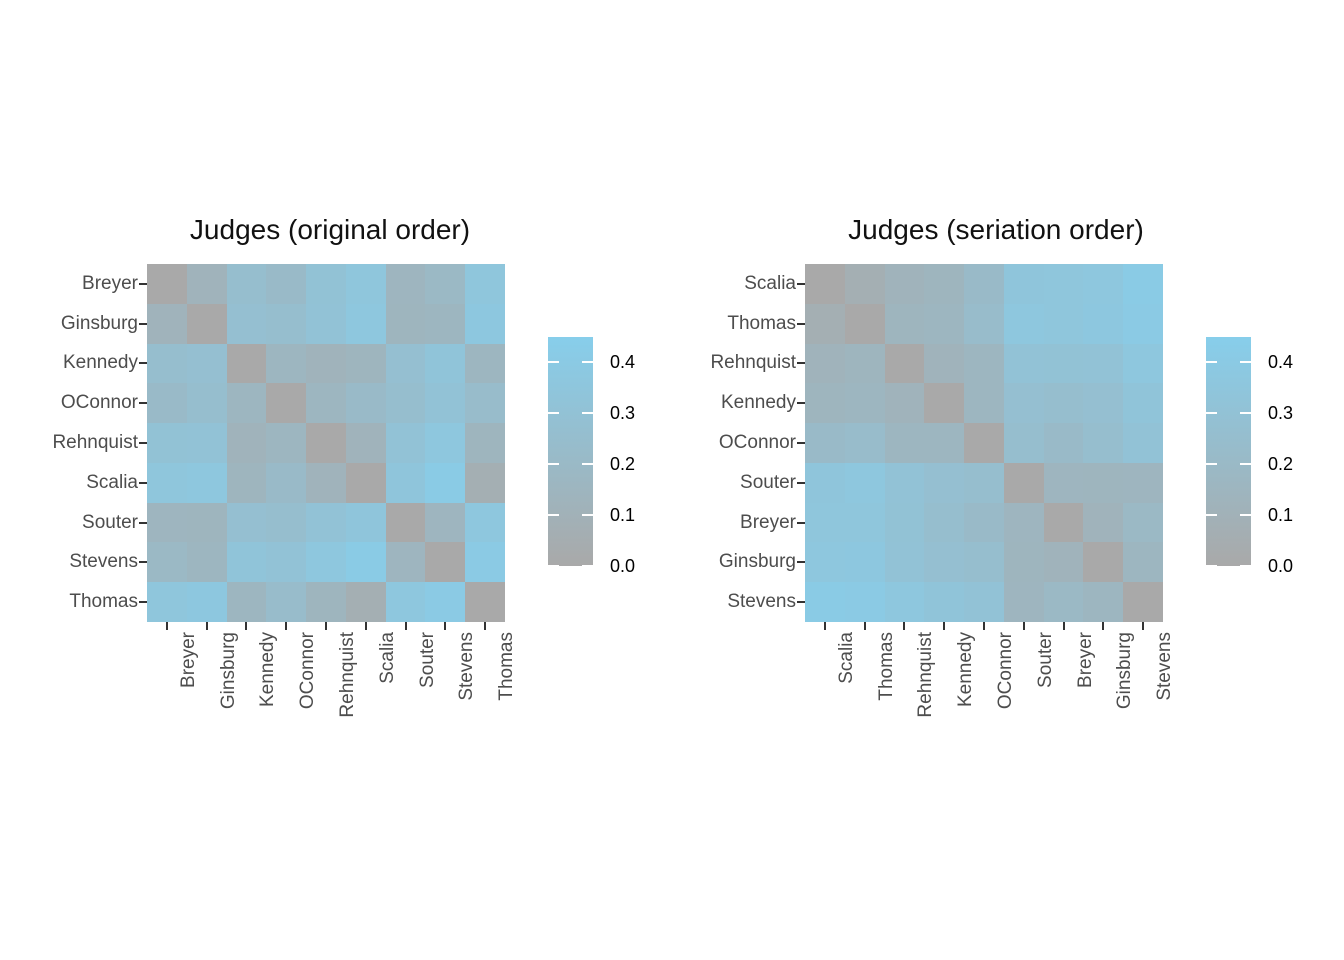  What do you see at coordinates (623, 515) in the screenshot?
I see `legend-tick-label: 0.1` at bounding box center [623, 515].